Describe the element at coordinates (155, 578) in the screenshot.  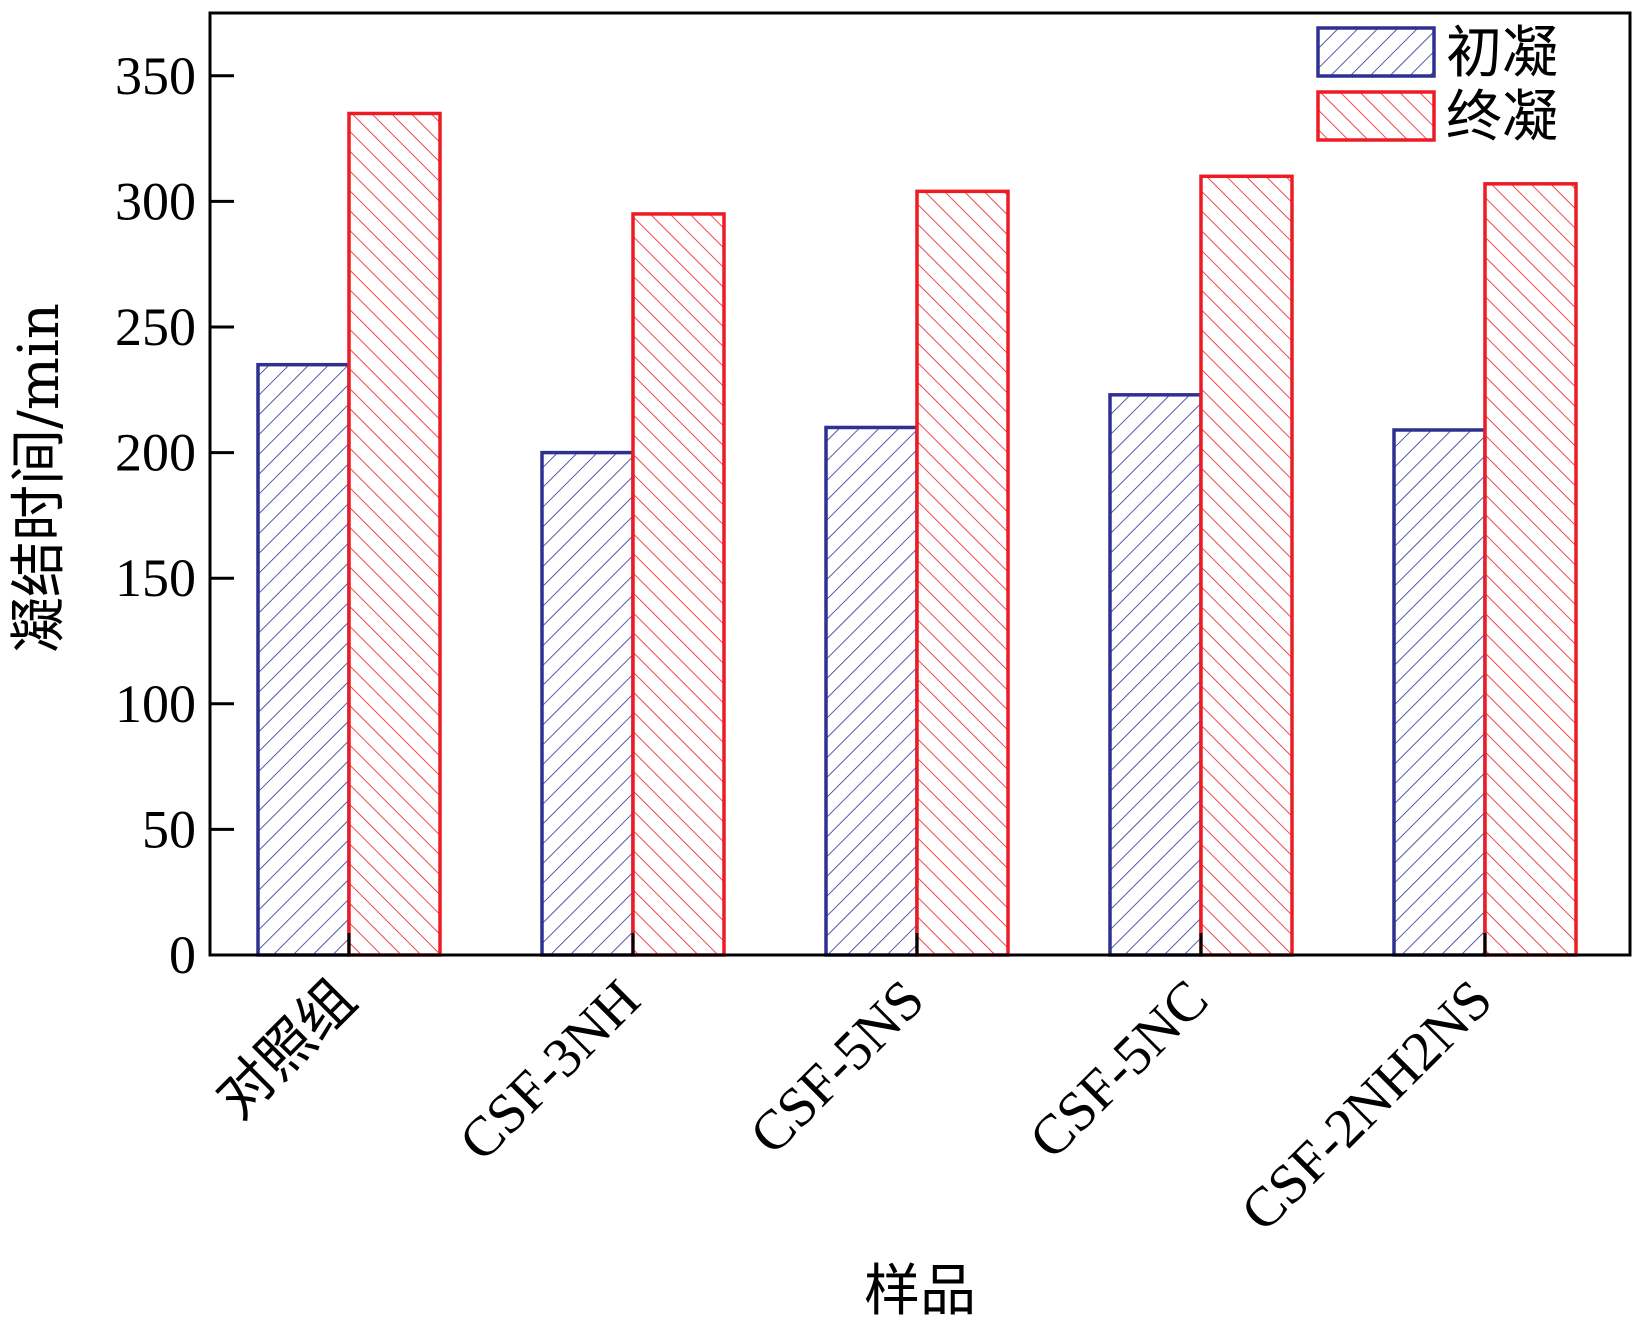
I see `y-tick-label: 150` at that location.